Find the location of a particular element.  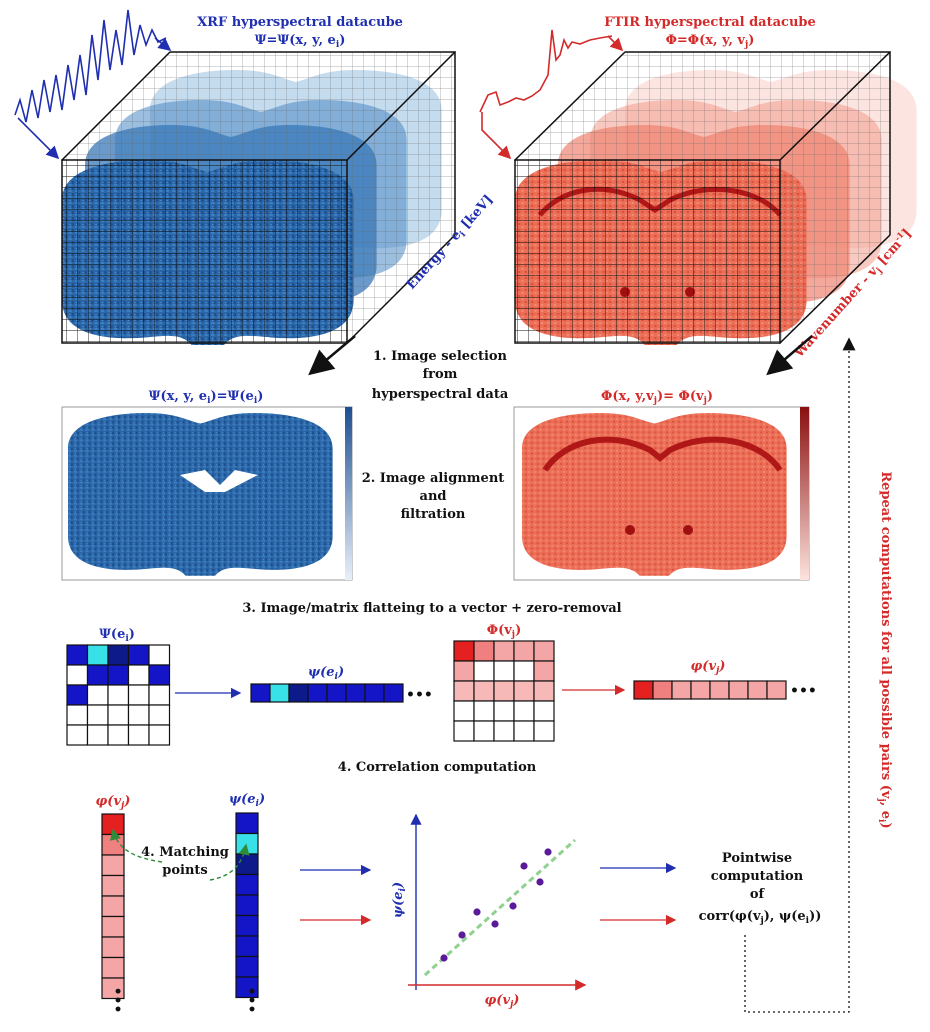

xrf-vector is located at coordinates (327, 693).